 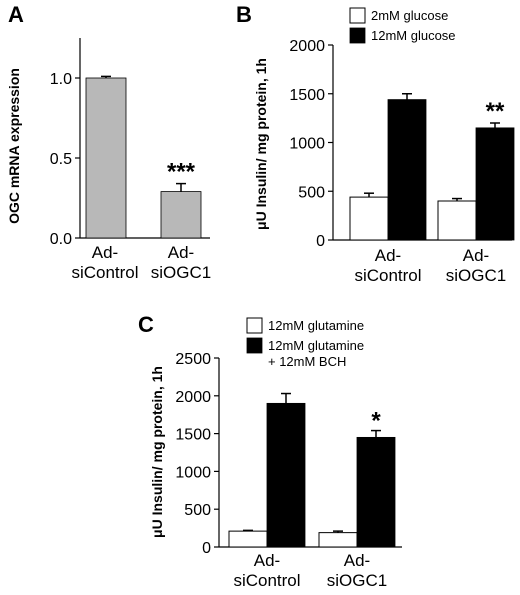 I want to click on legend-label: 2mM glucose, so click(x=409, y=15).